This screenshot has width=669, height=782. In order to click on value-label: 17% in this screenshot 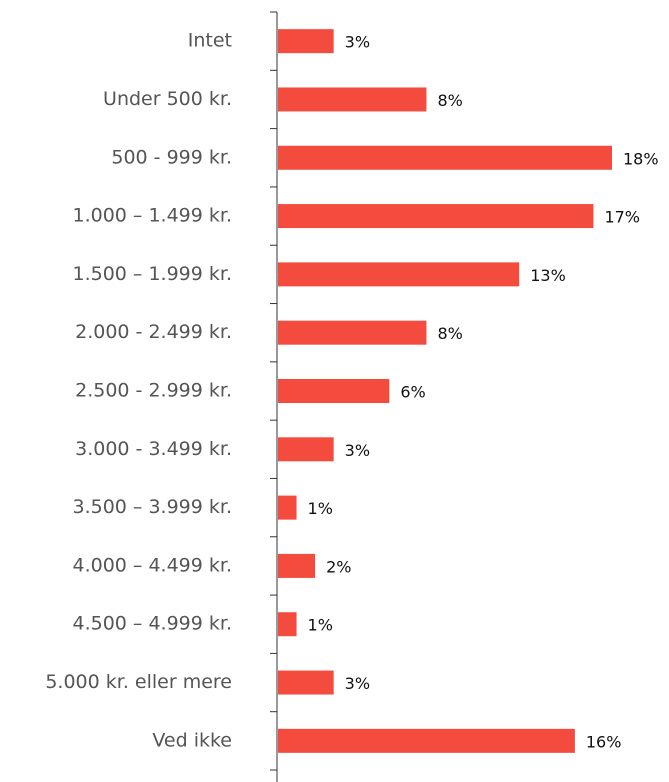, I will do `click(622, 217)`.